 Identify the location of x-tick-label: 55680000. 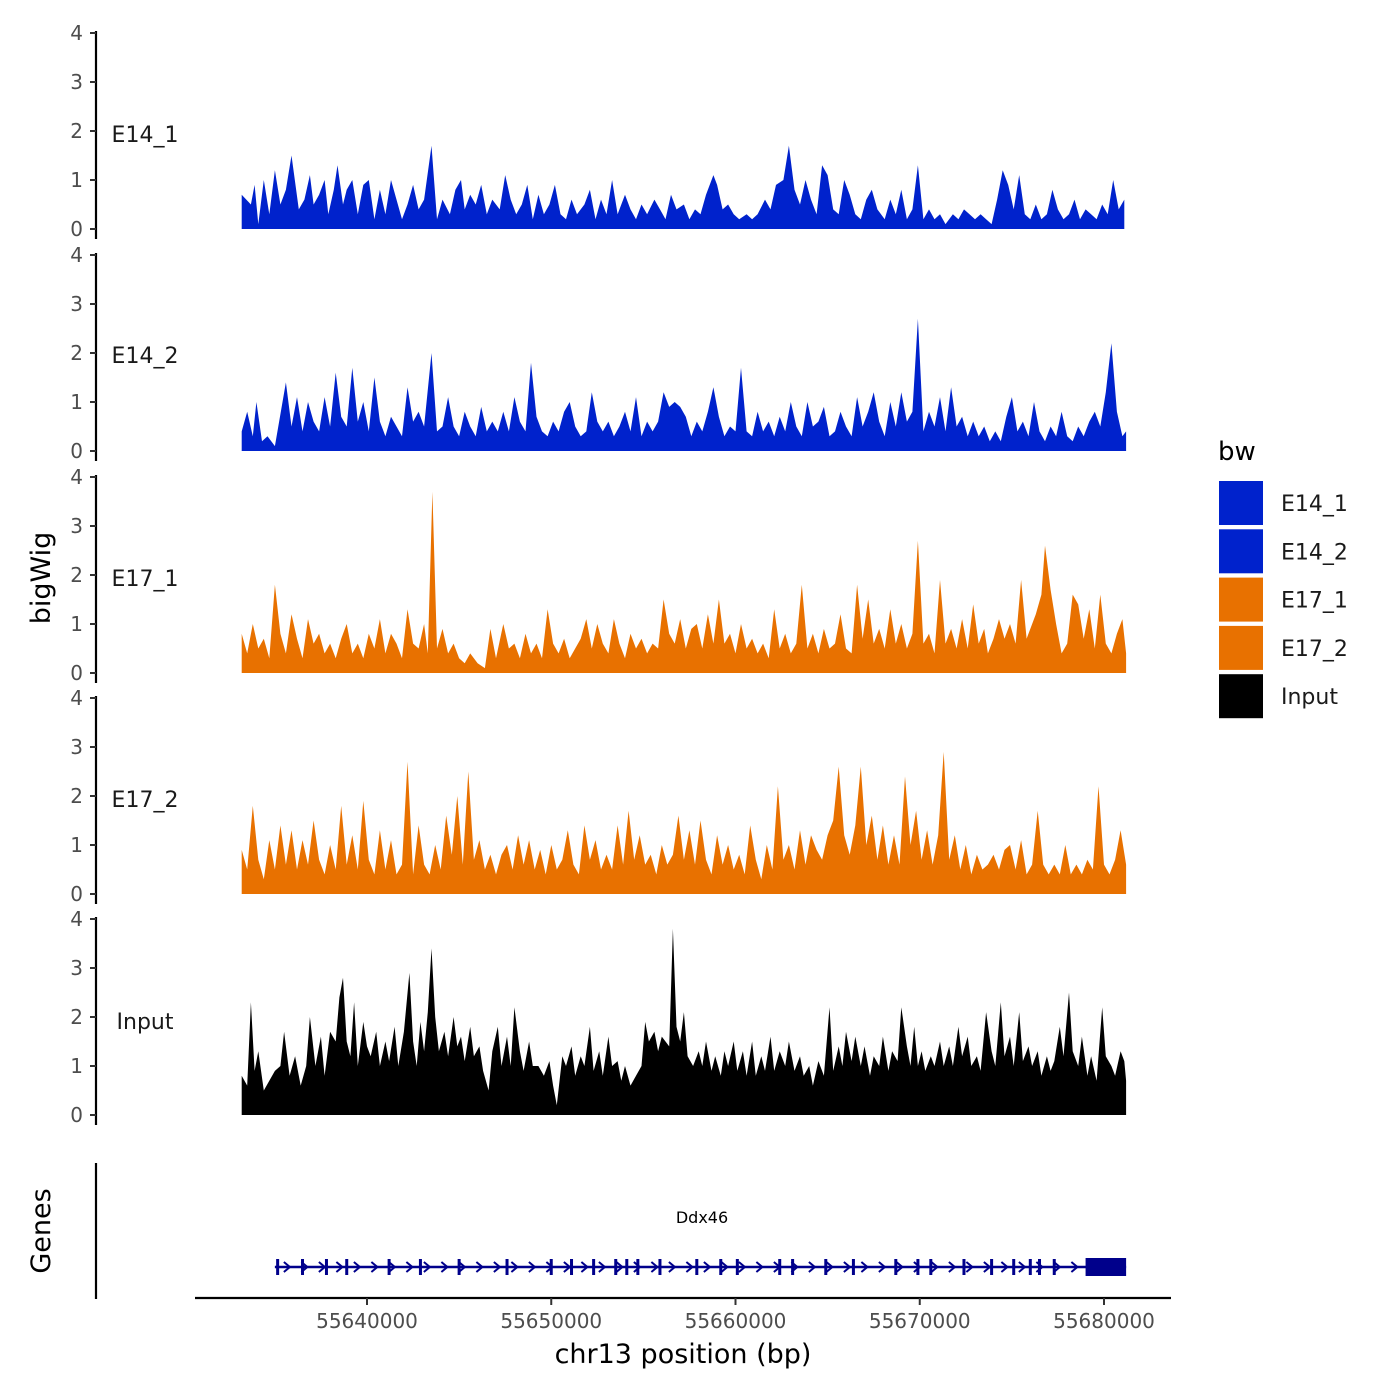
(1104, 1321).